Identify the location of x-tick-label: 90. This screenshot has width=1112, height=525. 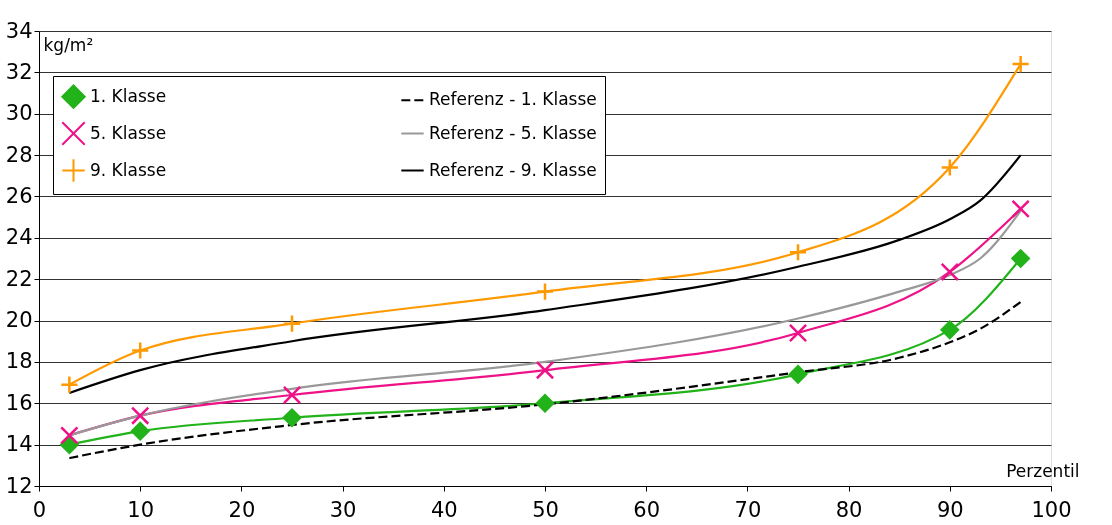
(950, 509).